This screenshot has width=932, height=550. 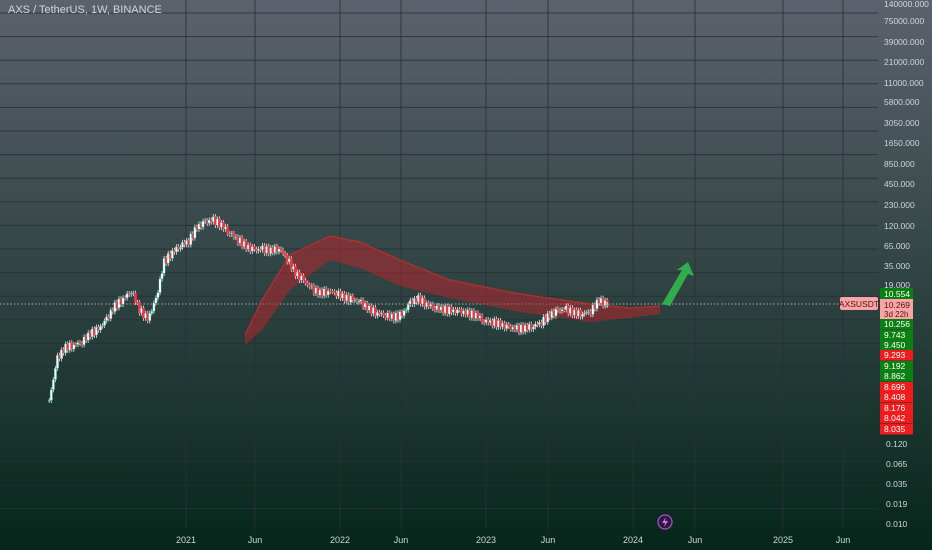 What do you see at coordinates (859, 304) in the screenshot?
I see `symbol-badge: AXSUSDT` at bounding box center [859, 304].